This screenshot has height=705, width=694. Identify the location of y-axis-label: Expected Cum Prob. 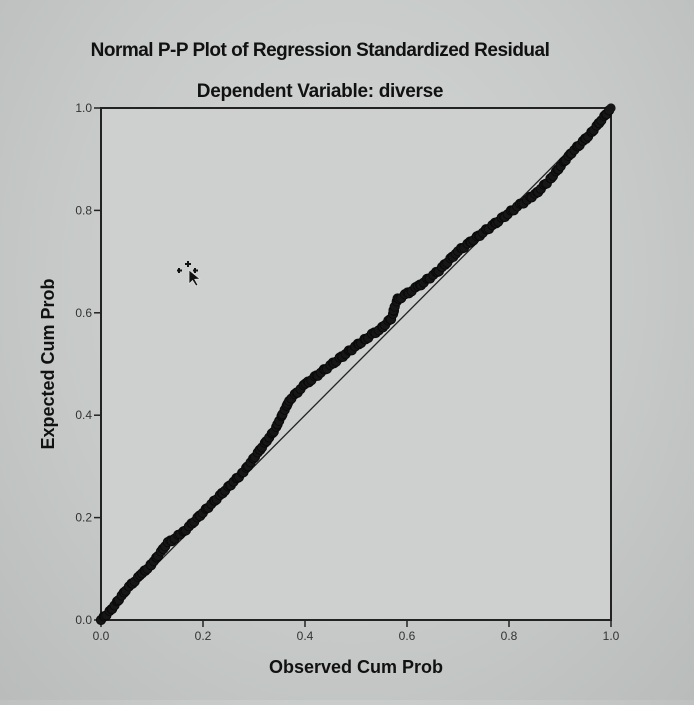
(48, 363).